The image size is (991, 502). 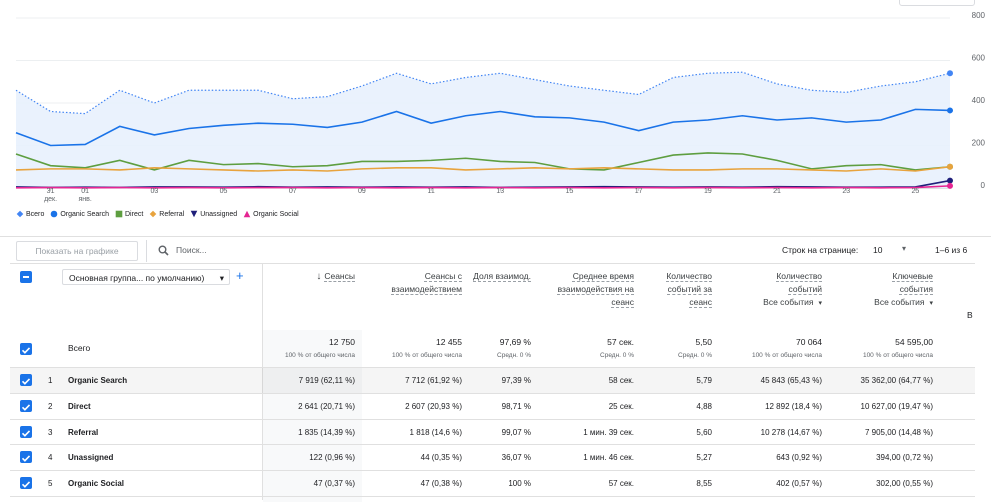 What do you see at coordinates (904, 484) in the screenshot?
I see `row-value: 302,00 (0,55 %)` at bounding box center [904, 484].